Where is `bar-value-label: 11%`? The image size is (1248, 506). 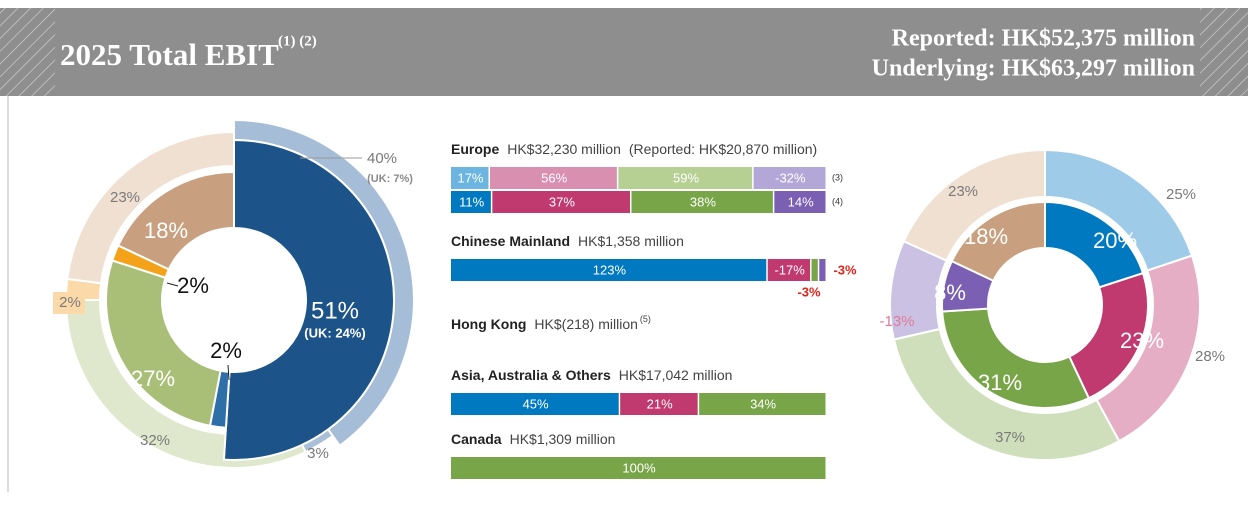
bar-value-label: 11% is located at coordinates (471, 201).